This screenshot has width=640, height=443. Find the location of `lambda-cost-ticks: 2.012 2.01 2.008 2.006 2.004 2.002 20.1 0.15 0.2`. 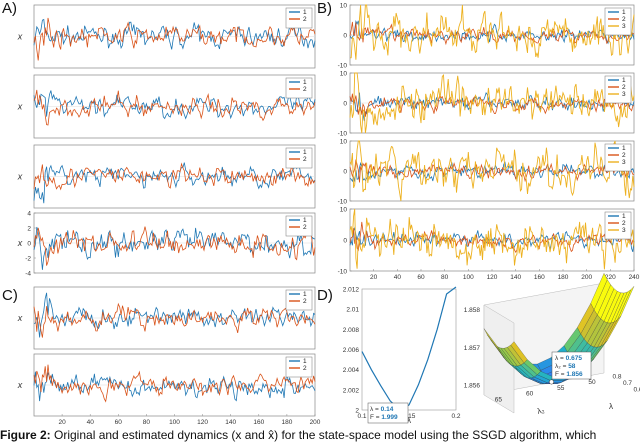

lambda-cost-ticks: 2.012 2.01 2.008 2.006 2.004 2.002 20.1 0.15 0.2 is located at coordinates (402, 354).